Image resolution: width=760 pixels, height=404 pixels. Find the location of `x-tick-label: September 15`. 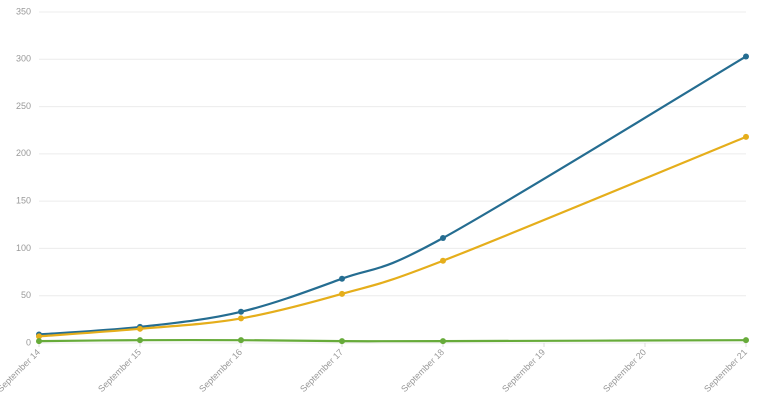

x-tick-label: September 15 is located at coordinates (119, 370).